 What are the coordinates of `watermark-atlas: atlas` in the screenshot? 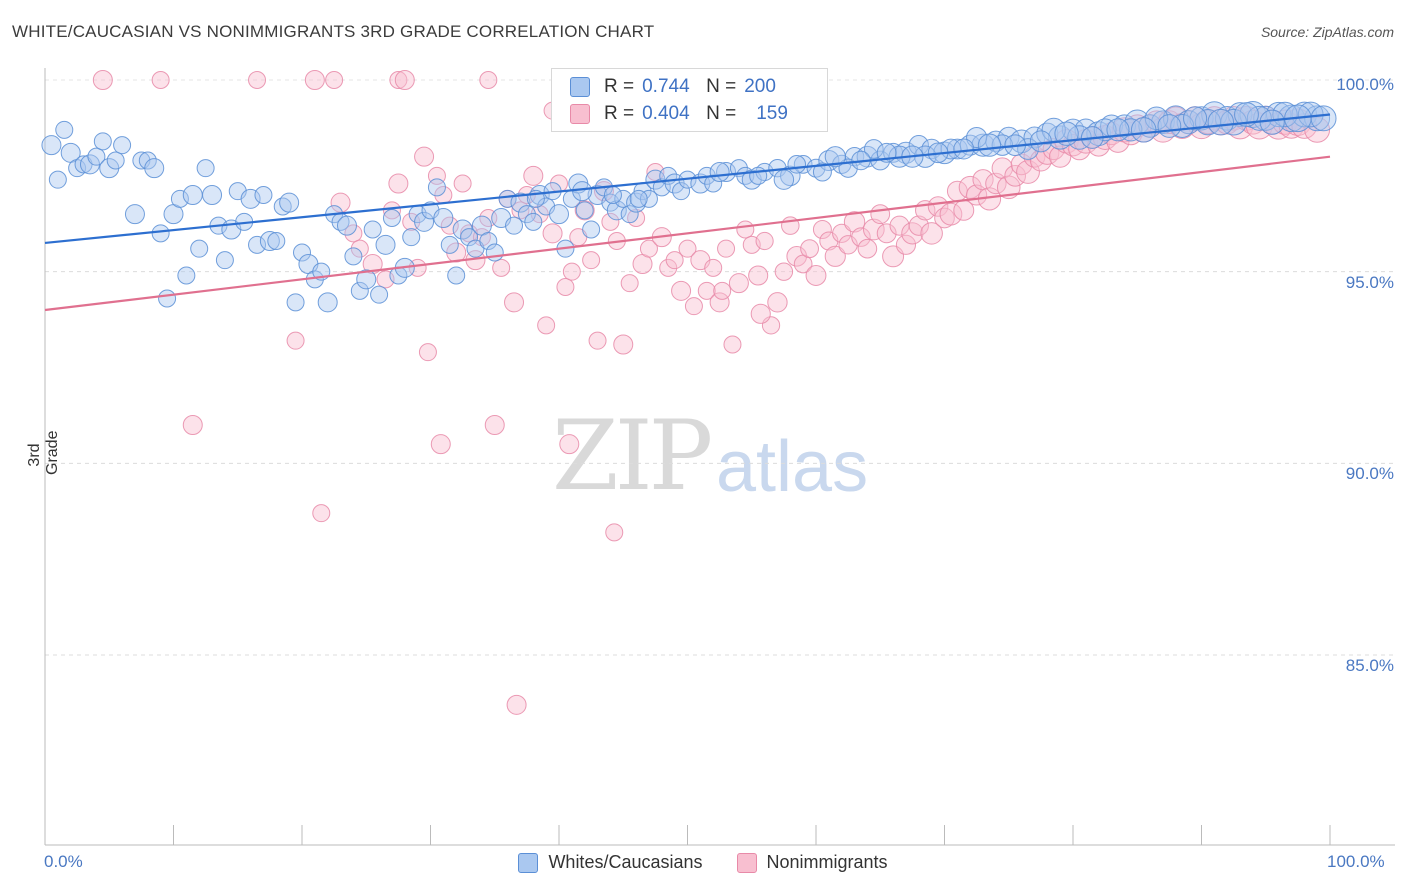 It's located at (792, 467).